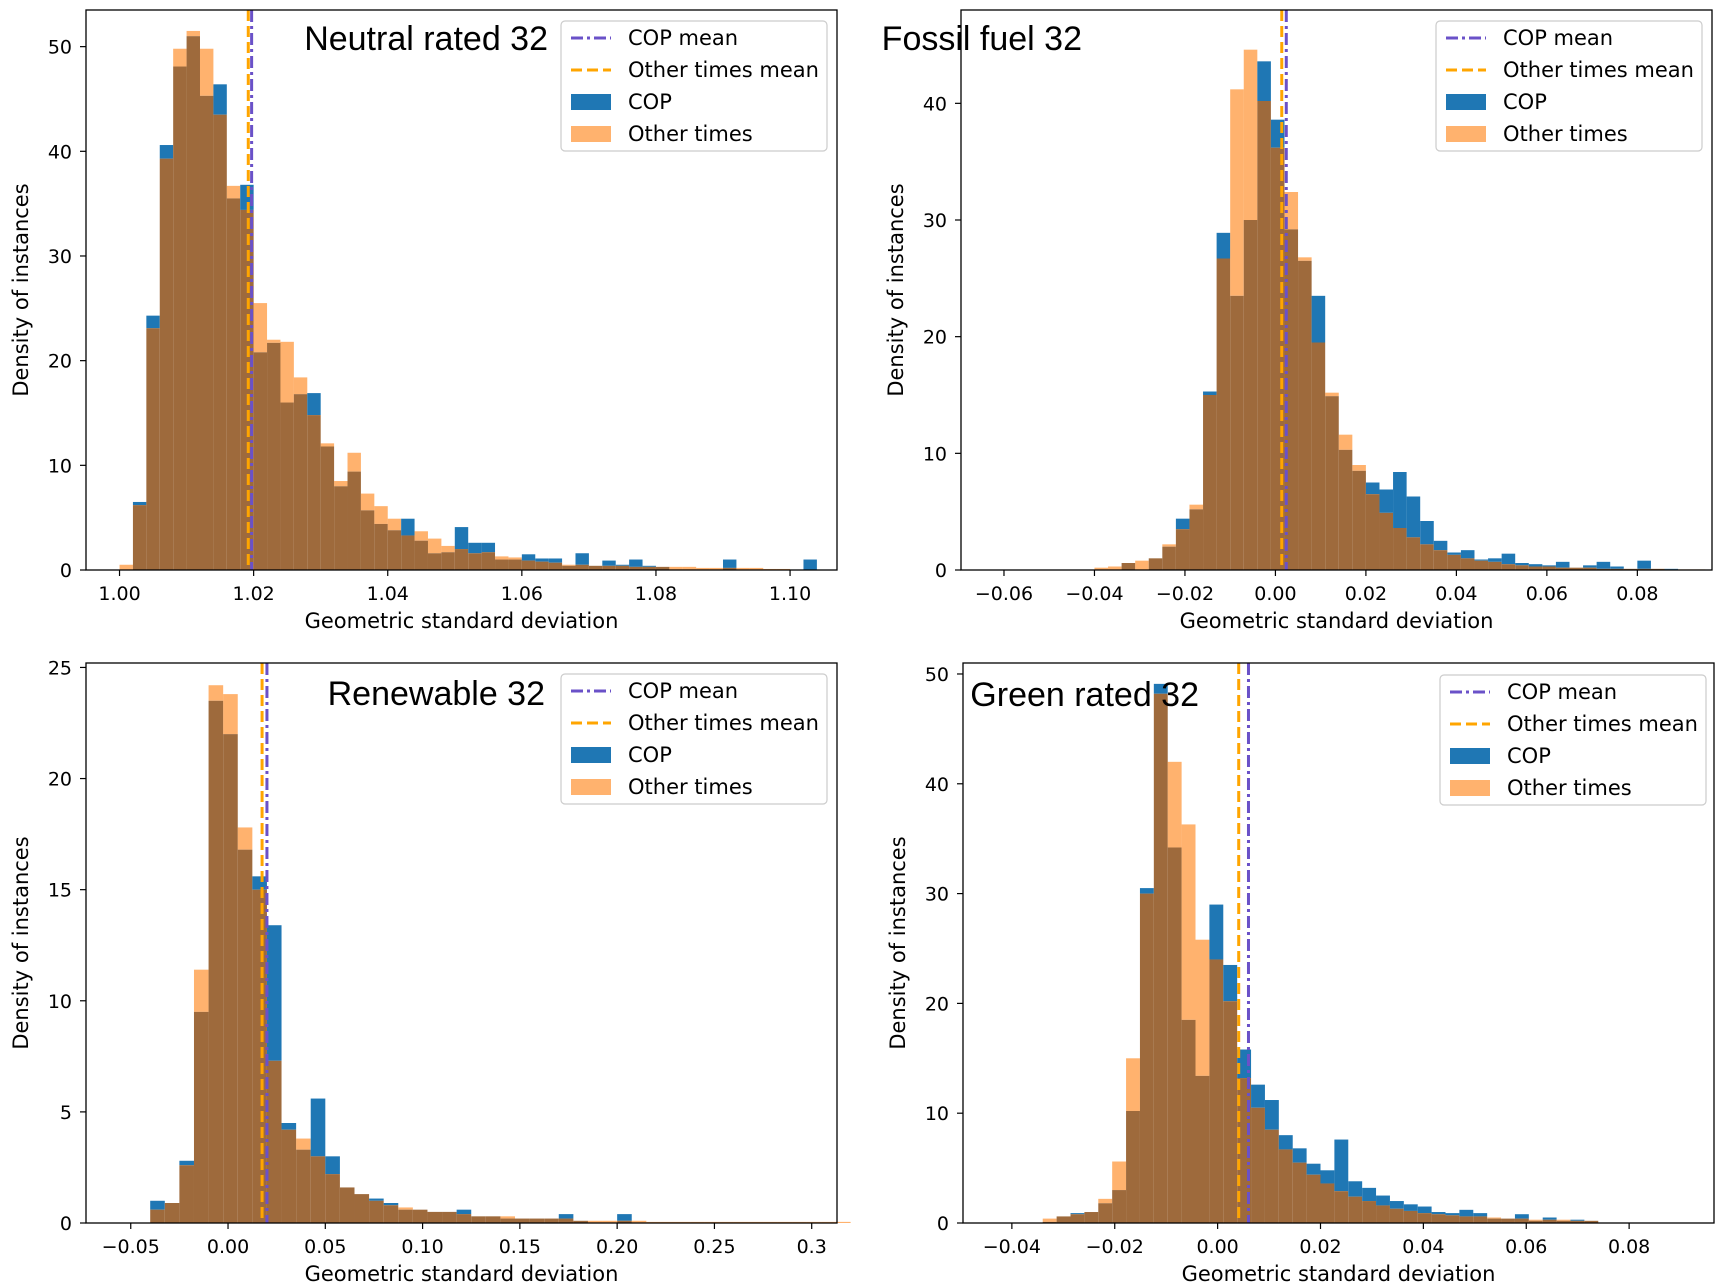  Describe the element at coordinates (1526, 1247) in the screenshot. I see `x-tick-label: 0.06` at that location.